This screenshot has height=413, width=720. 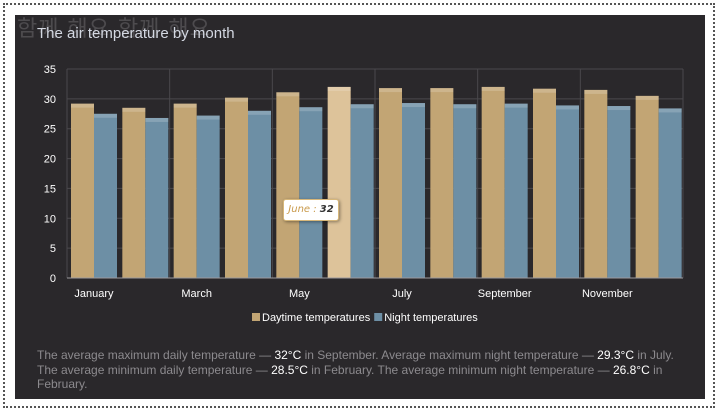 I want to click on summary-value: 32°C, so click(x=288, y=355).